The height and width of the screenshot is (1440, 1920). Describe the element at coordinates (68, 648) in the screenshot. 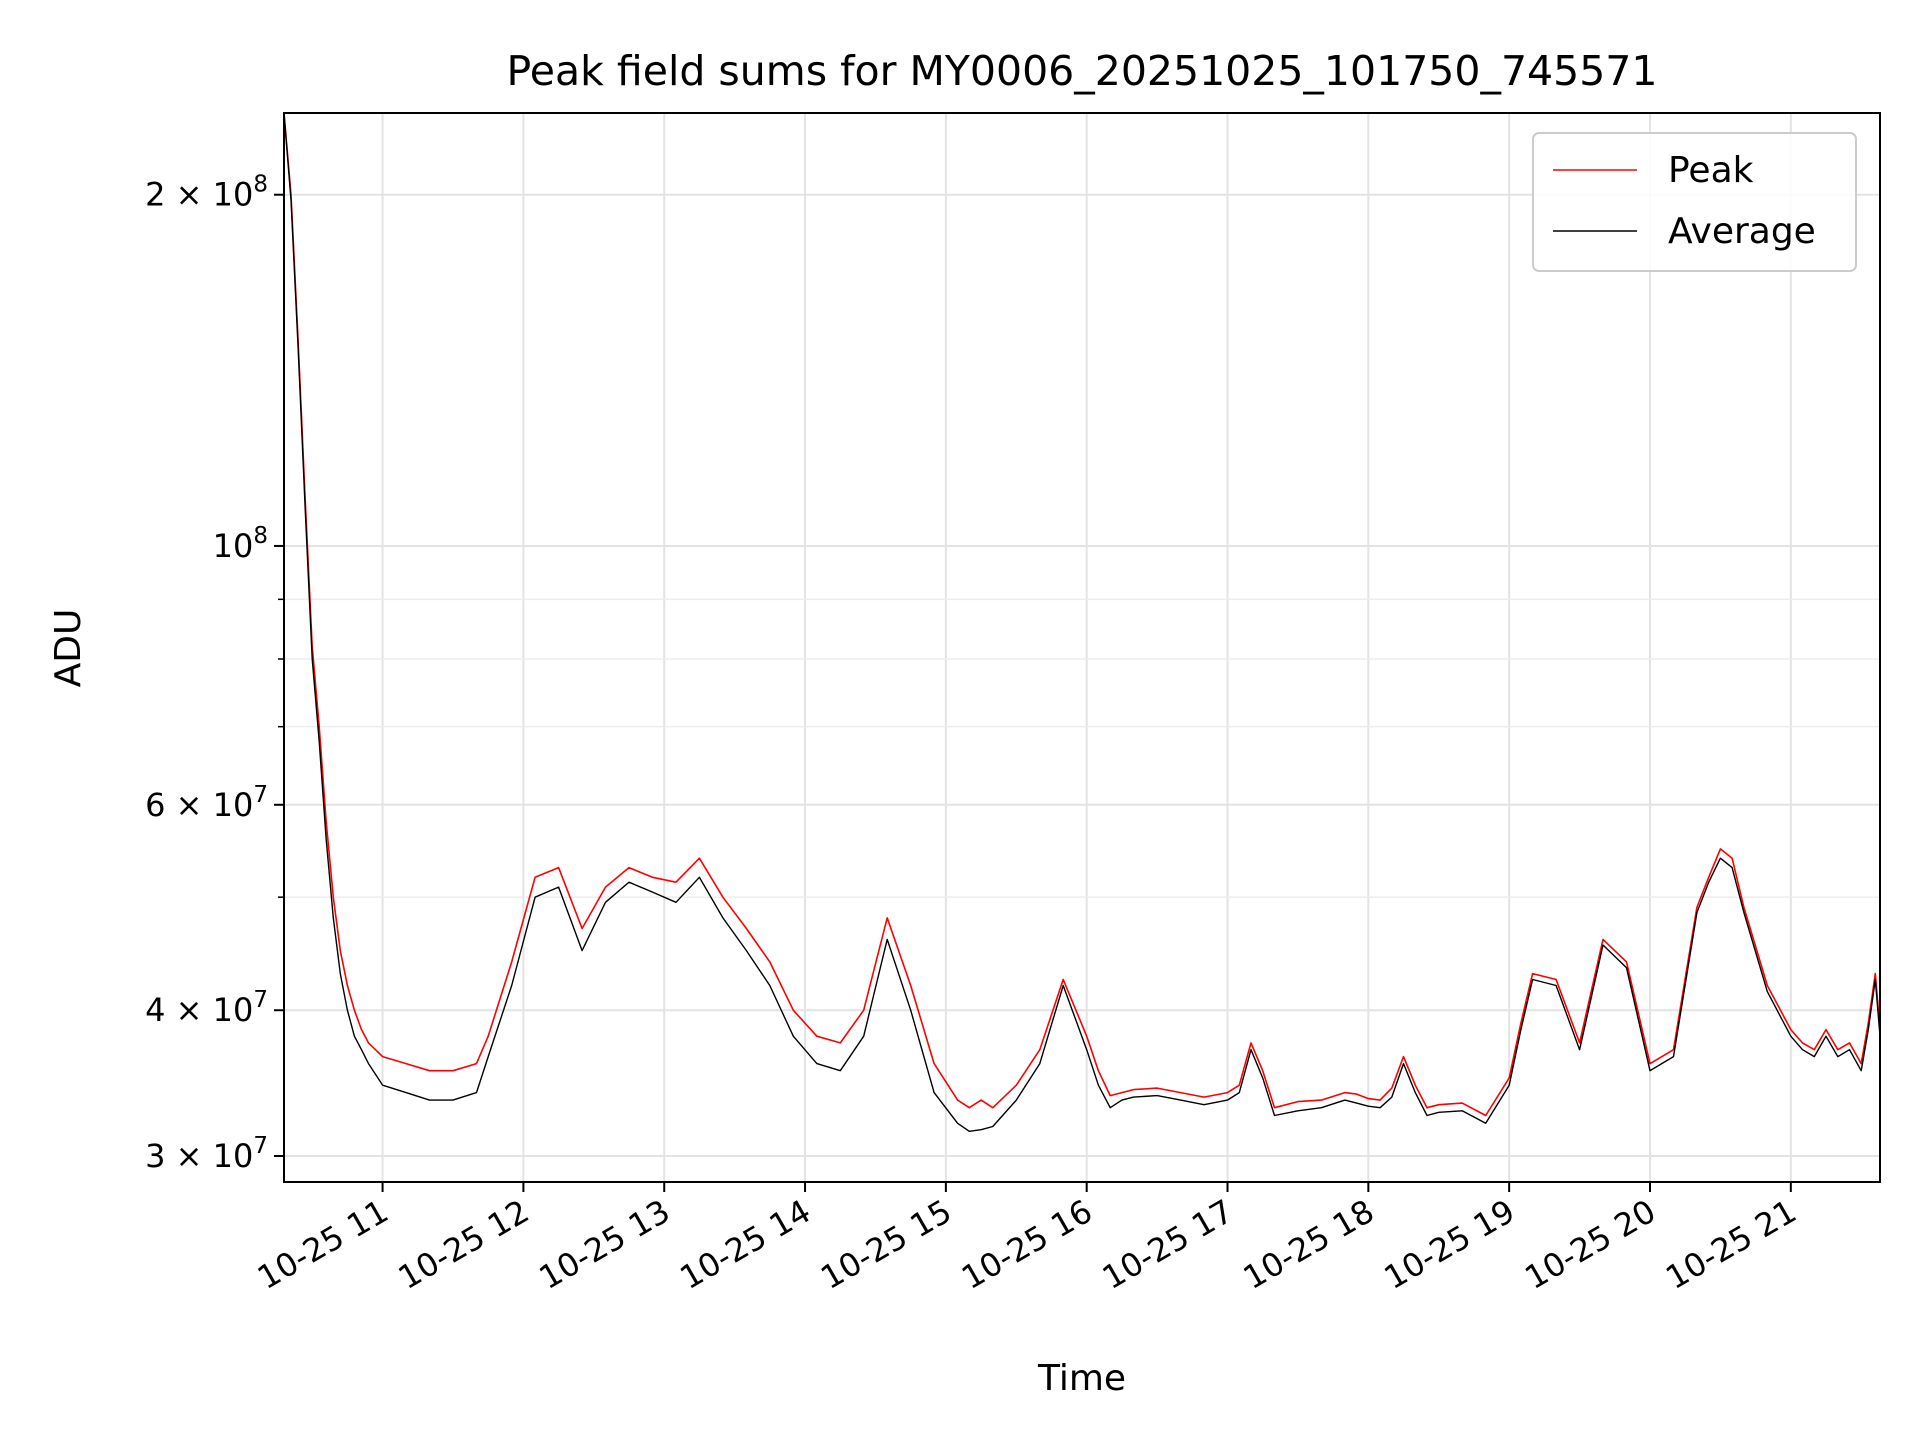

I see `y-axis-label: ADU` at that location.